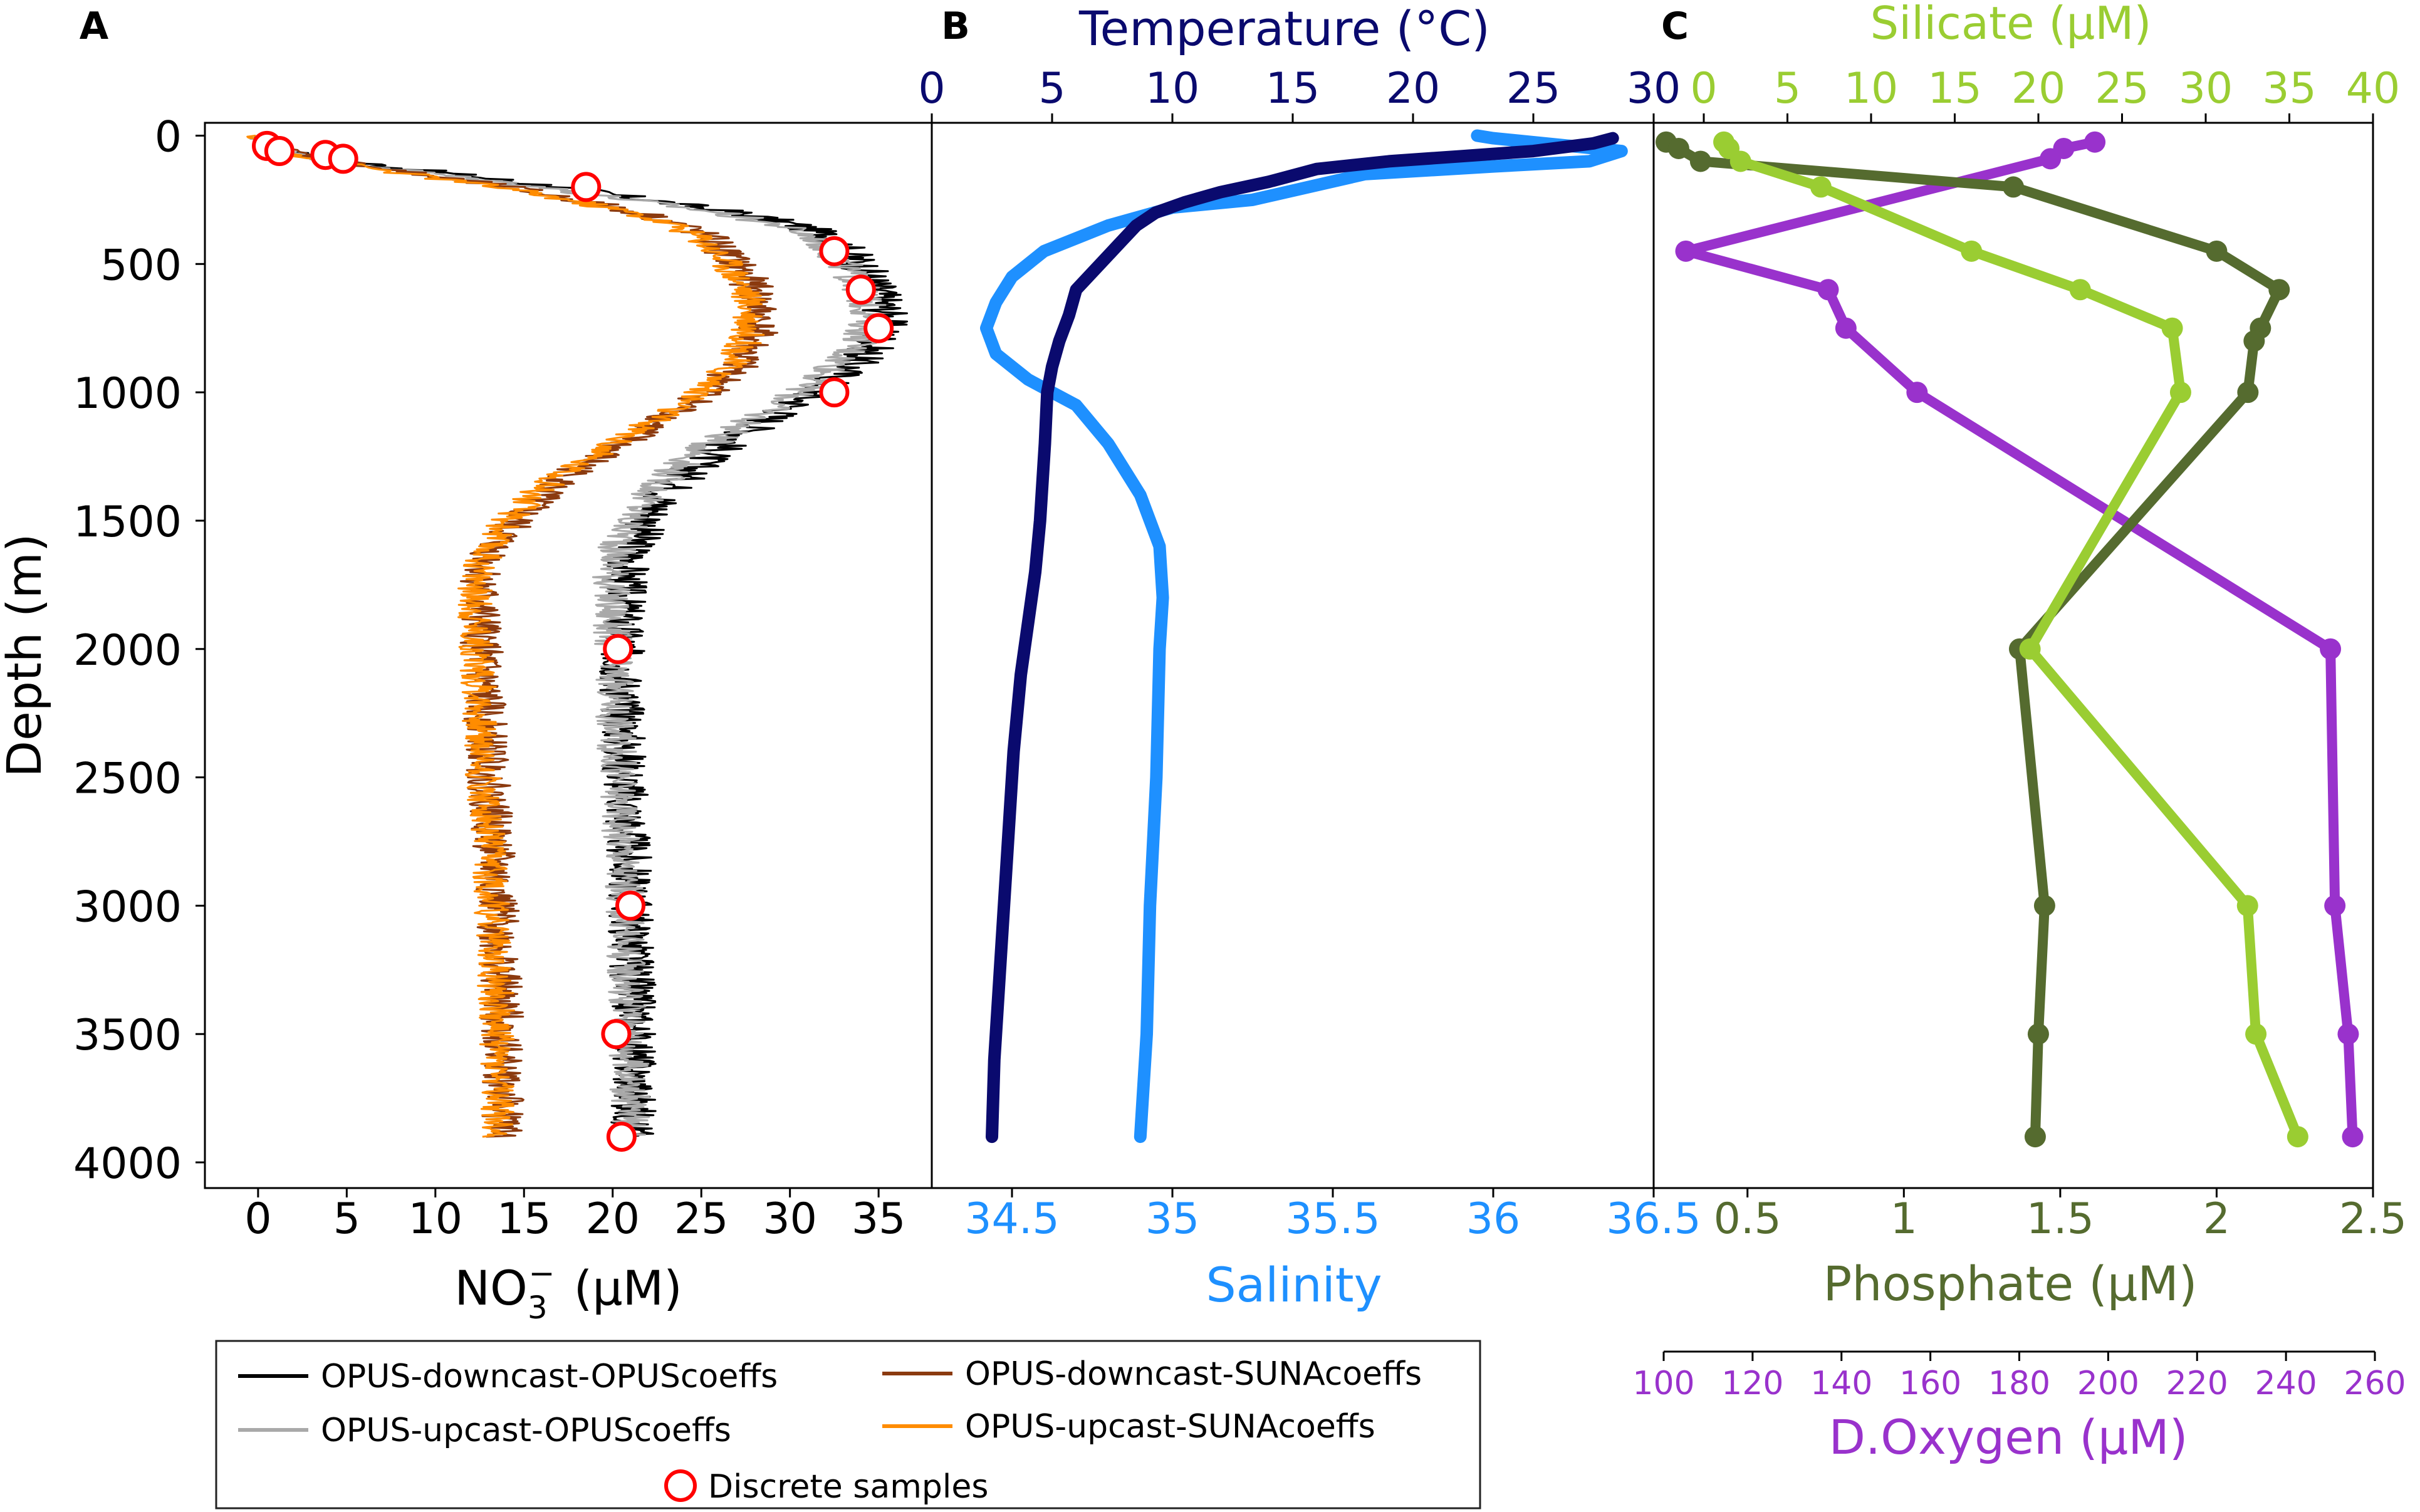  I want to click on panel-c-phosphate-ticks: 0.5 1 1.5 2 2.5, so click(2060, 1216).